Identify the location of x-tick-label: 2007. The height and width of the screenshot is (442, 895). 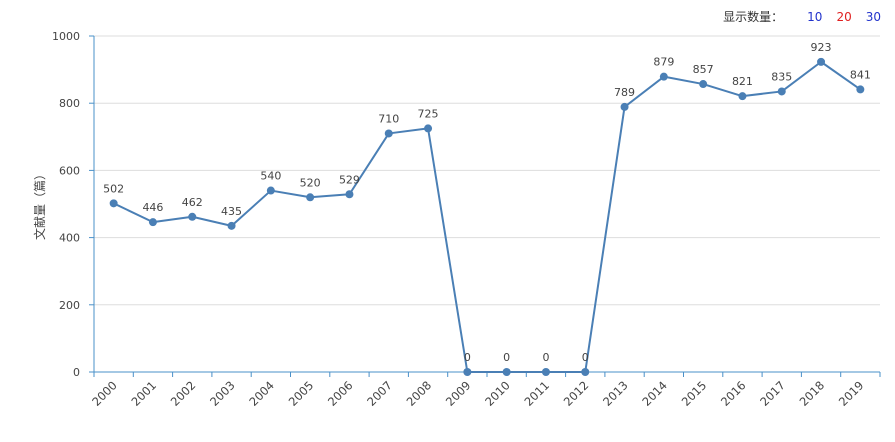
(379, 393).